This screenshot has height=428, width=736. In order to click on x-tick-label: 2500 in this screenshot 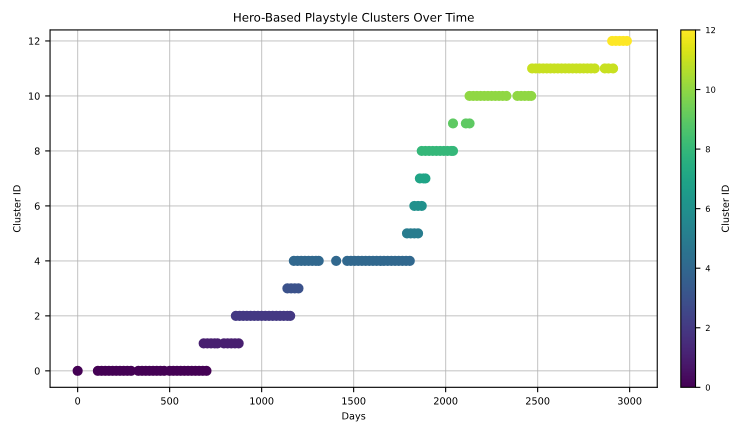, I will do `click(538, 401)`.